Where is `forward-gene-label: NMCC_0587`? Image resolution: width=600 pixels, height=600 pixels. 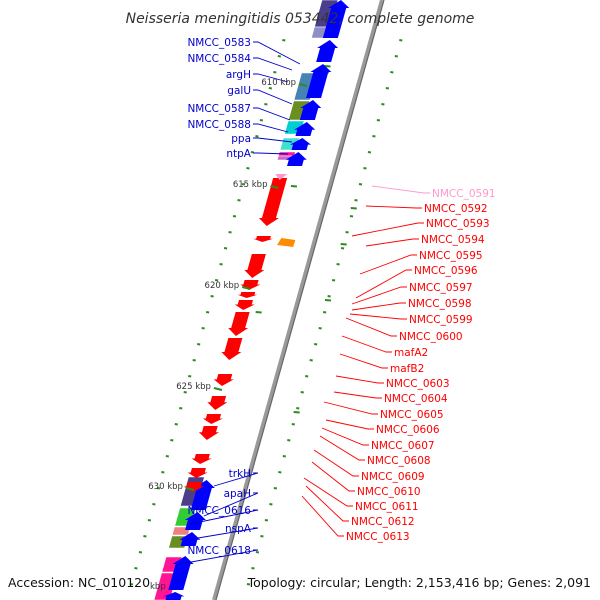 forward-gene-label: NMCC_0587 is located at coordinates (219, 109).